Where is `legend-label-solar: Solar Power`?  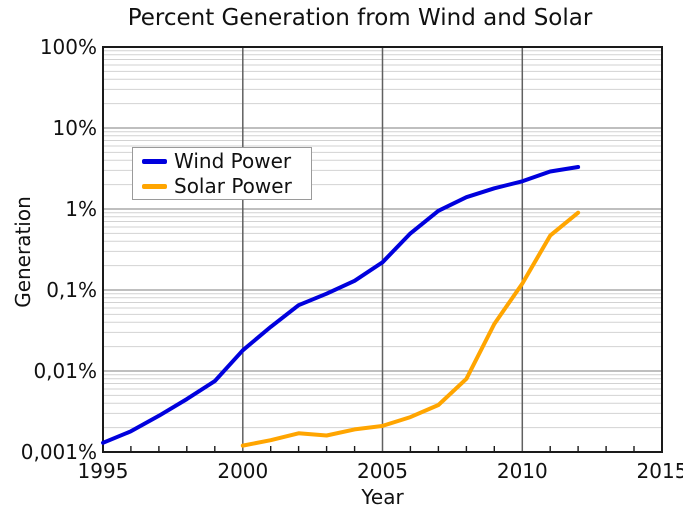 legend-label-solar: Solar Power is located at coordinates (233, 186).